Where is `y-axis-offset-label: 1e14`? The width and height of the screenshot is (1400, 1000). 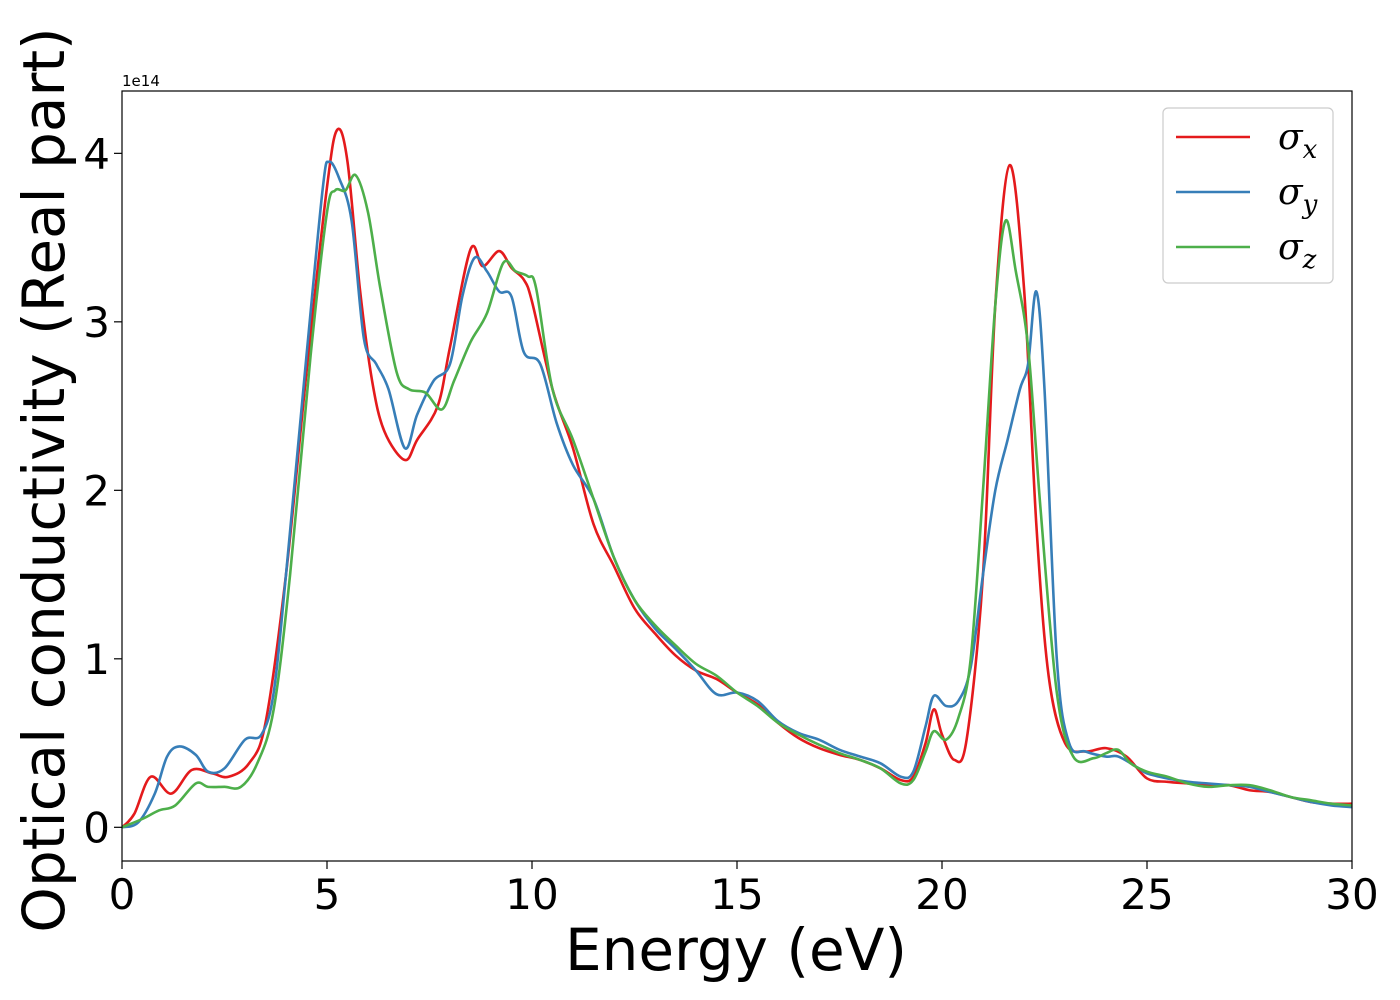
y-axis-offset-label: 1e14 is located at coordinates (141, 81).